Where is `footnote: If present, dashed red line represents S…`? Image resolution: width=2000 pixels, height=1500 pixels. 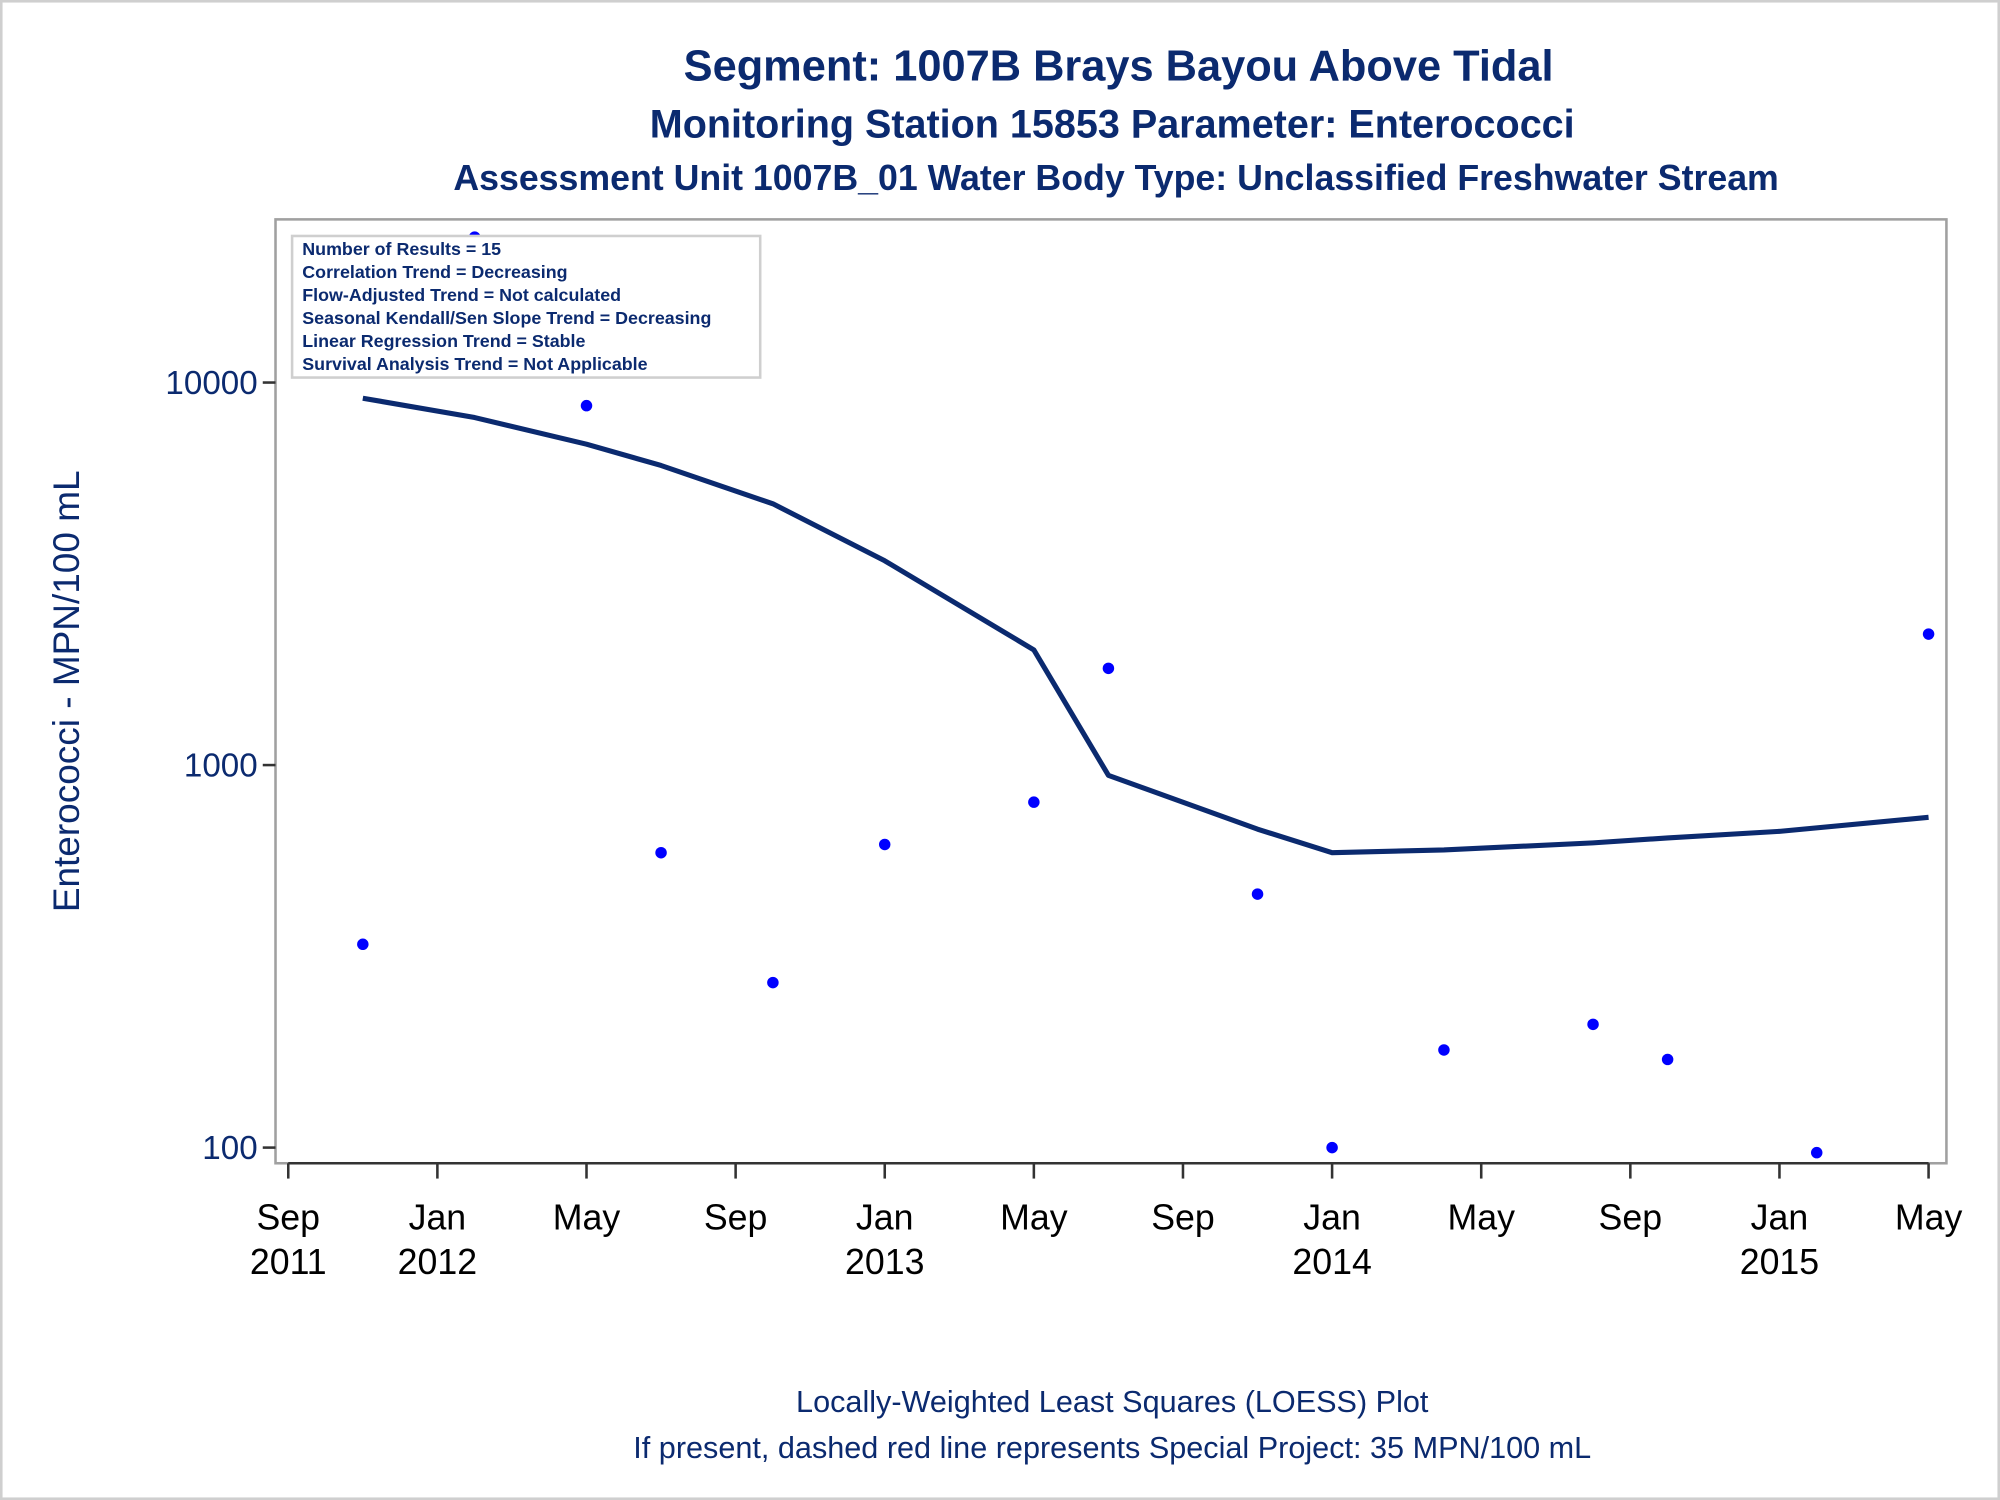 footnote: If present, dashed red line represents S… is located at coordinates (1112, 1448).